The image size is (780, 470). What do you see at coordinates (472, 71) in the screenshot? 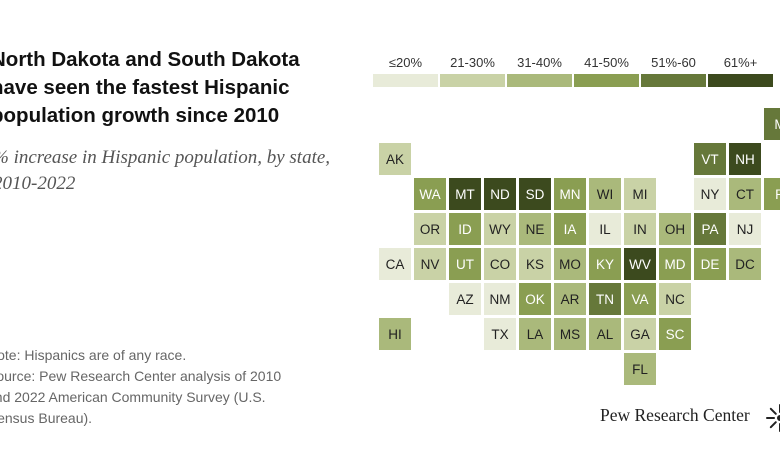
I see `legend-item: 21-30%` at bounding box center [472, 71].